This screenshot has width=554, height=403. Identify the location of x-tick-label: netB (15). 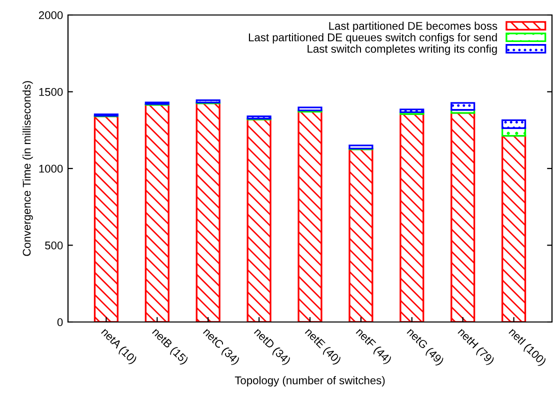
(169, 346).